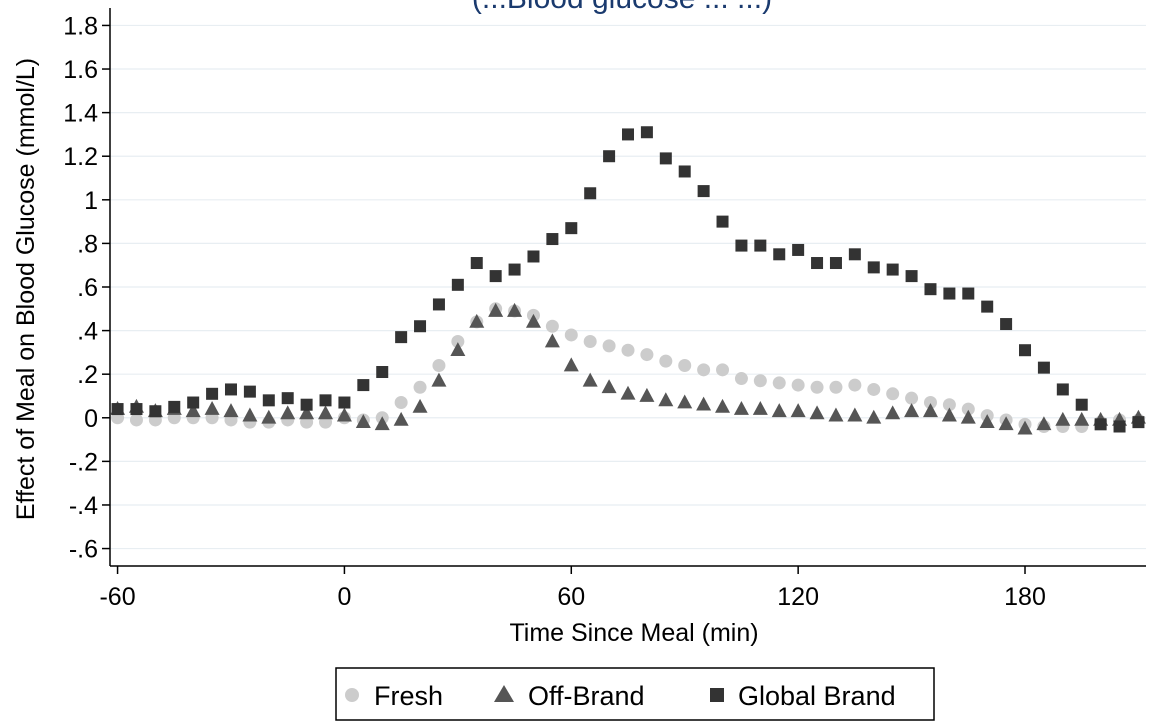 The width and height of the screenshot is (1153, 722). Describe the element at coordinates (717, 695) in the screenshot. I see `legend-marker-global-brand` at that location.